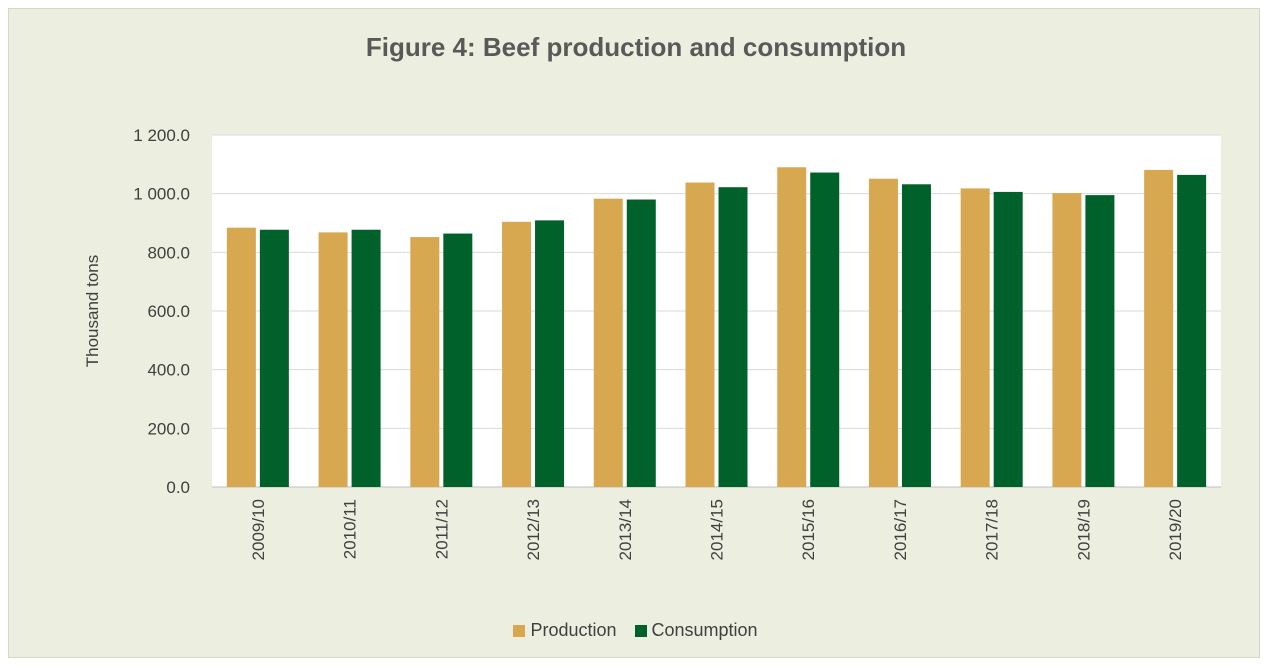 The height and width of the screenshot is (668, 1271). Describe the element at coordinates (900, 529) in the screenshot. I see `x-tick-label: 2016/17` at that location.